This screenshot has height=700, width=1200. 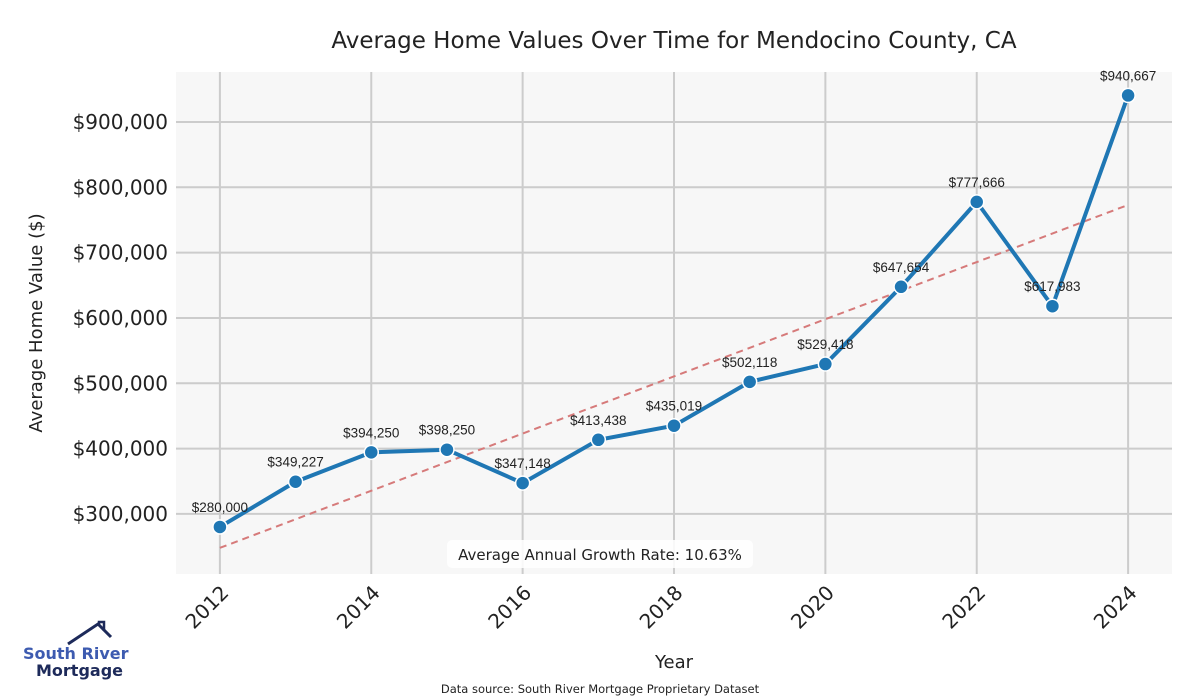 What do you see at coordinates (1128, 75) in the screenshot?
I see `data-label: $940,667` at bounding box center [1128, 75].